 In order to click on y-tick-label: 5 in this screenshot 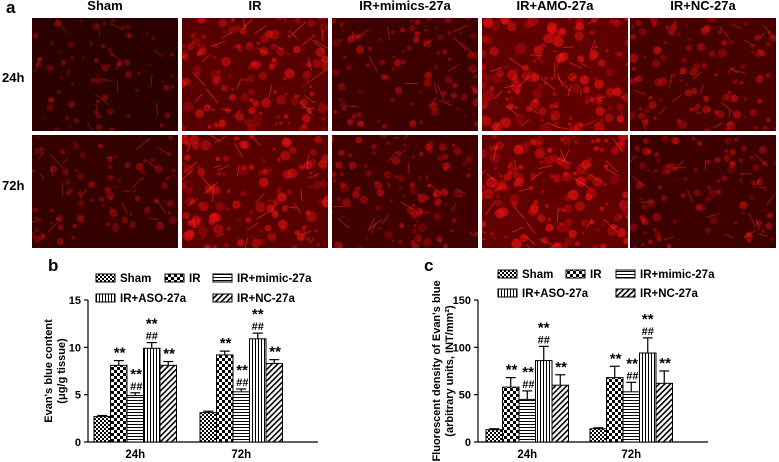, I will do `click(78, 396)`.